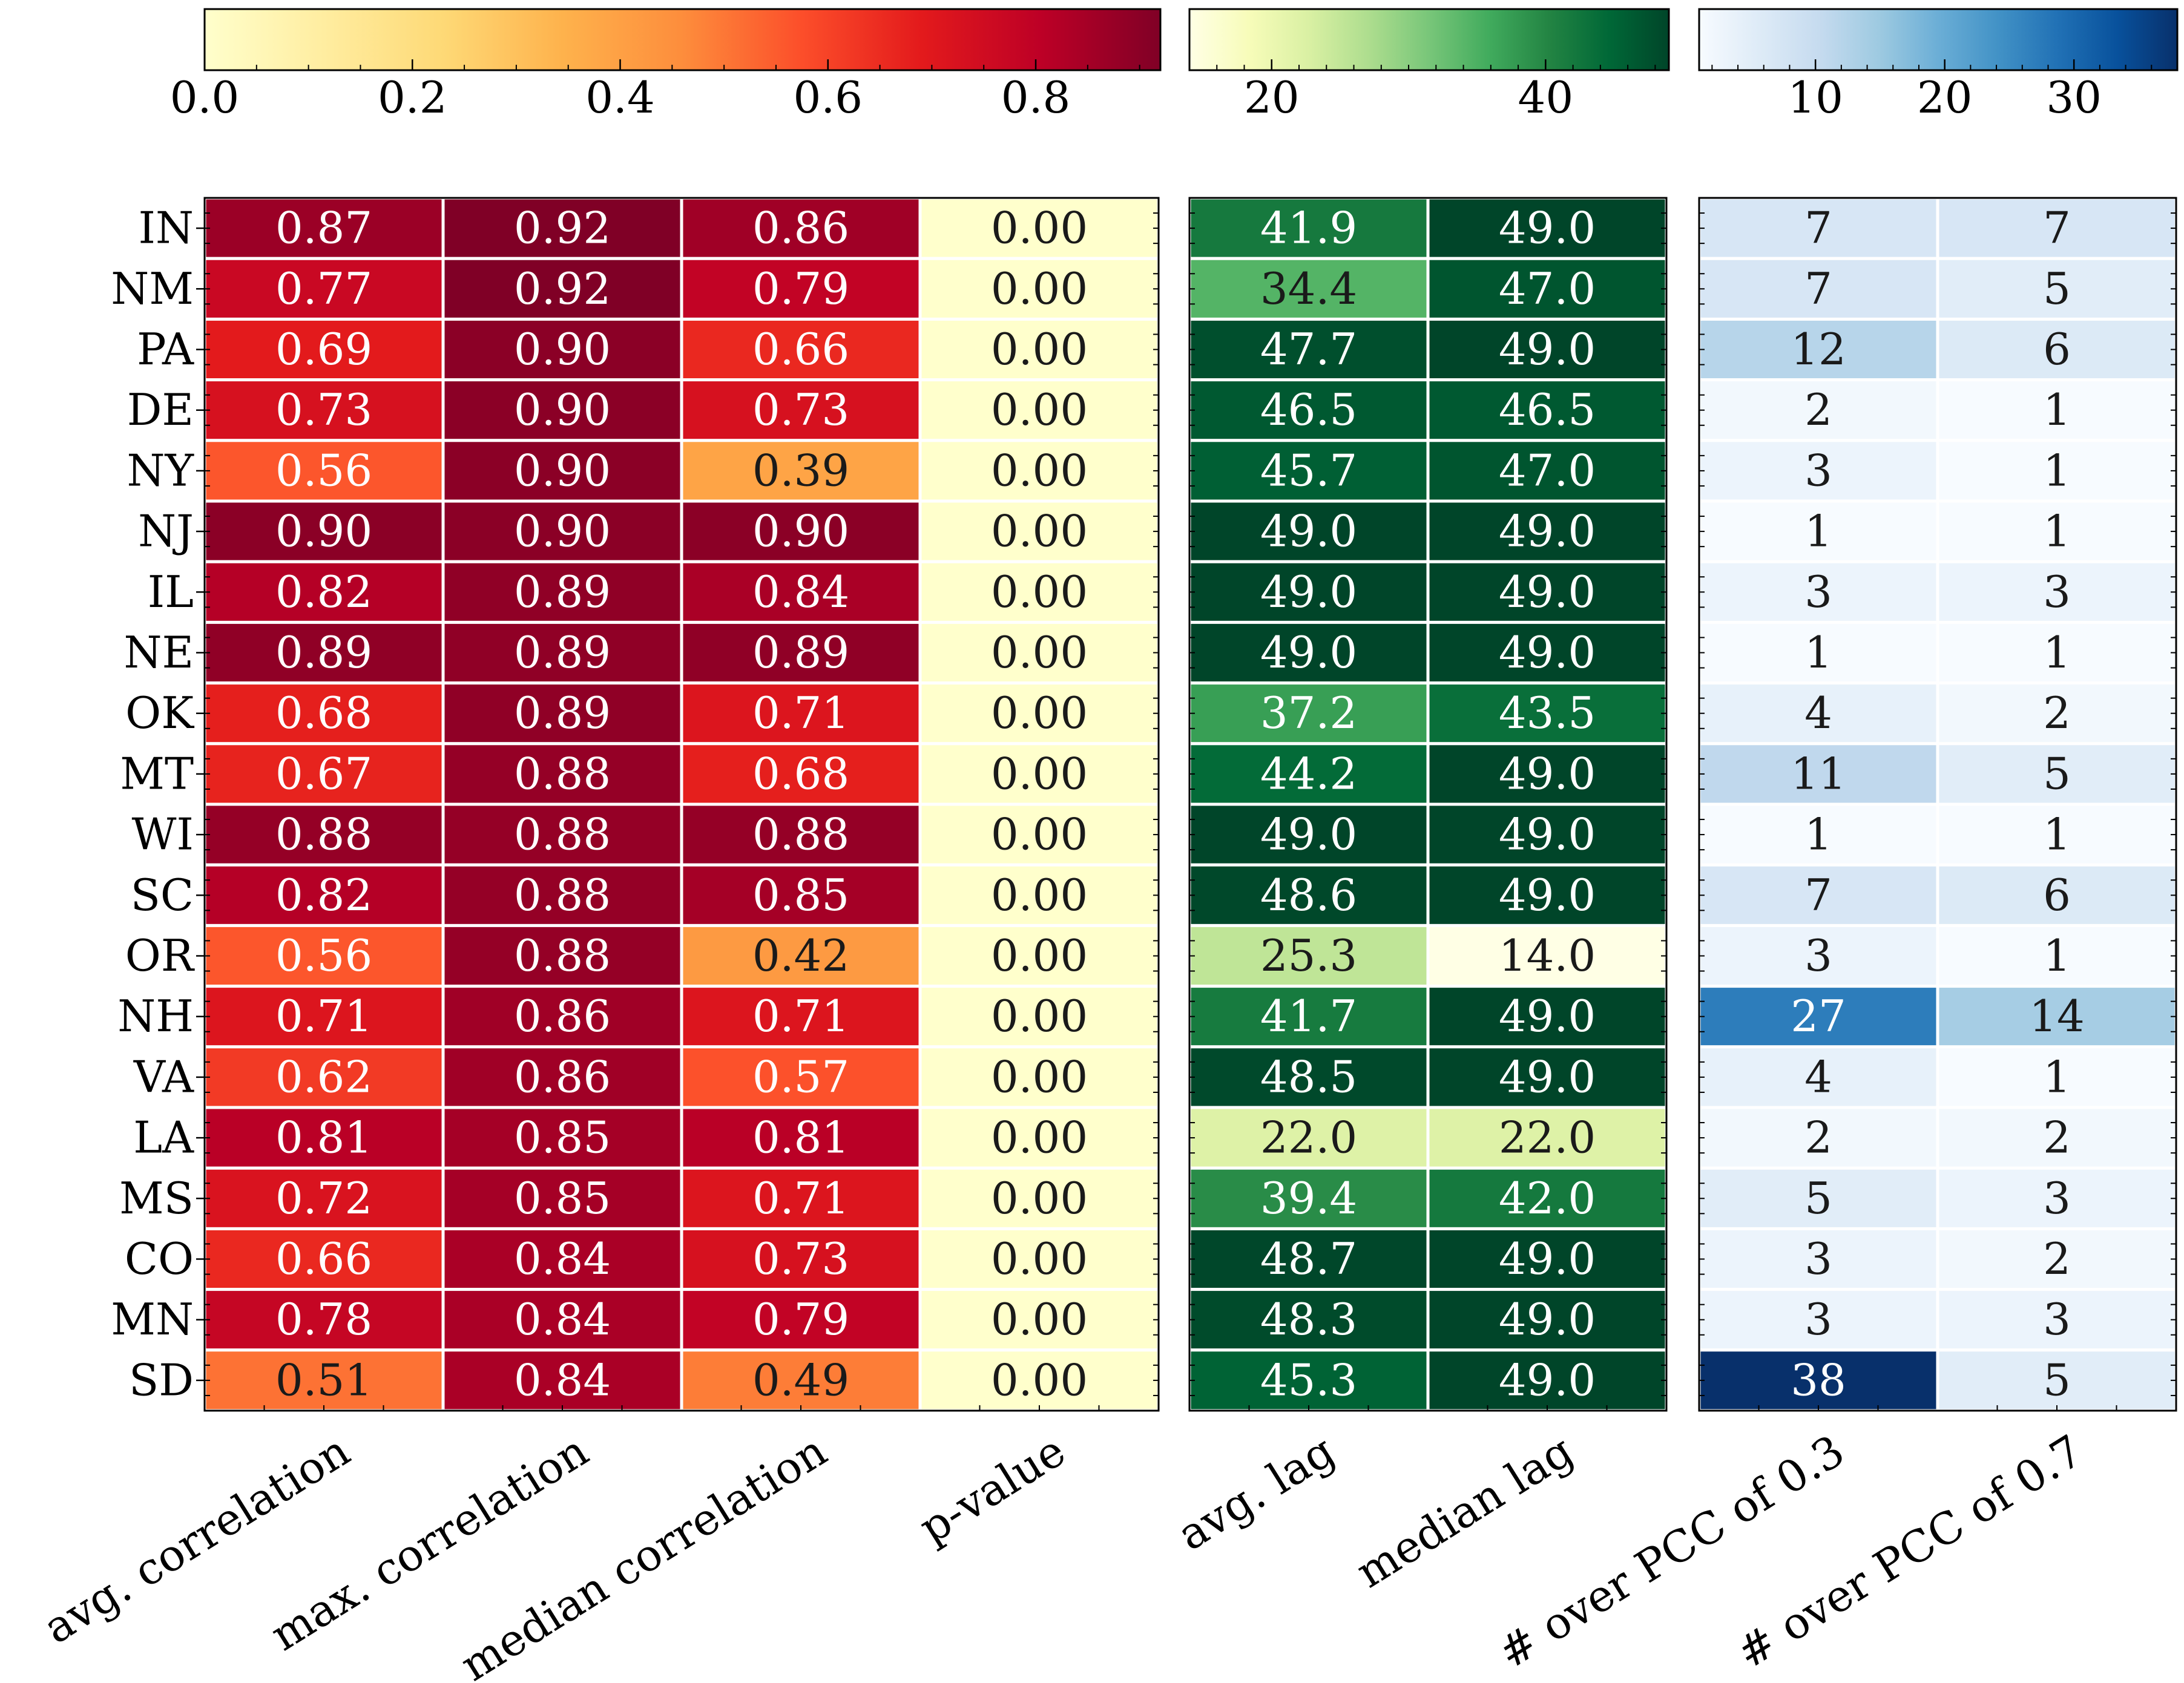 Image resolution: width=2184 pixels, height=1683 pixels. I want to click on row-label: MS, so click(156, 1198).